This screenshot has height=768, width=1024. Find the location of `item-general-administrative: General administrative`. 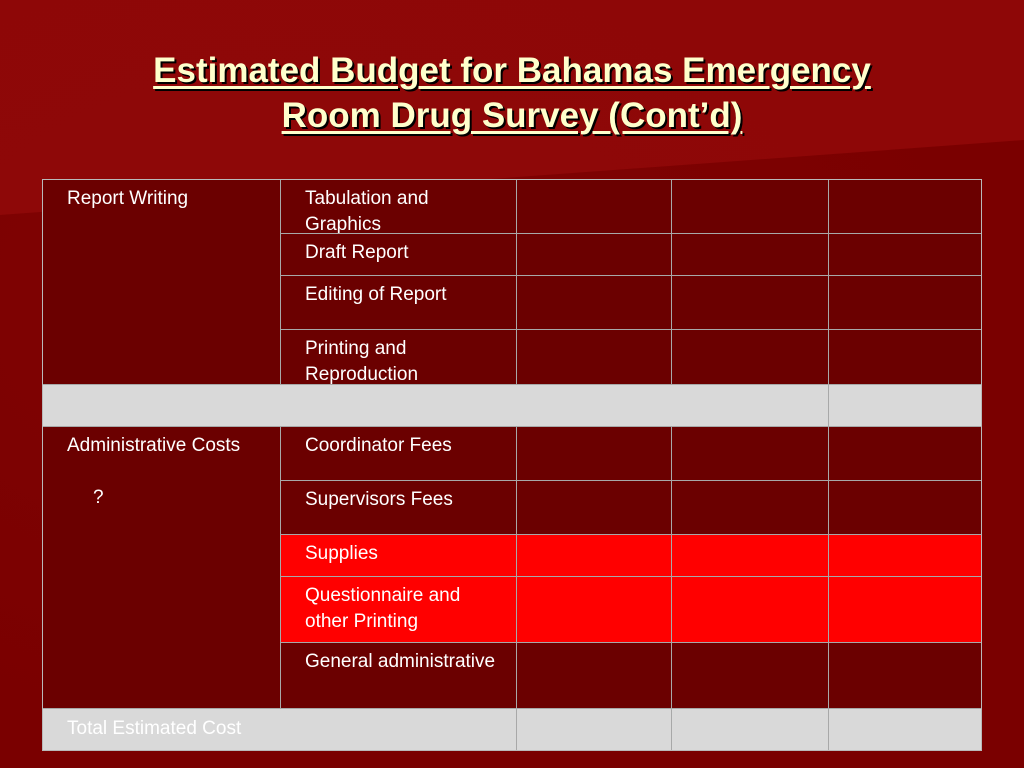

item-general-administrative: General administrative is located at coordinates (399, 676).